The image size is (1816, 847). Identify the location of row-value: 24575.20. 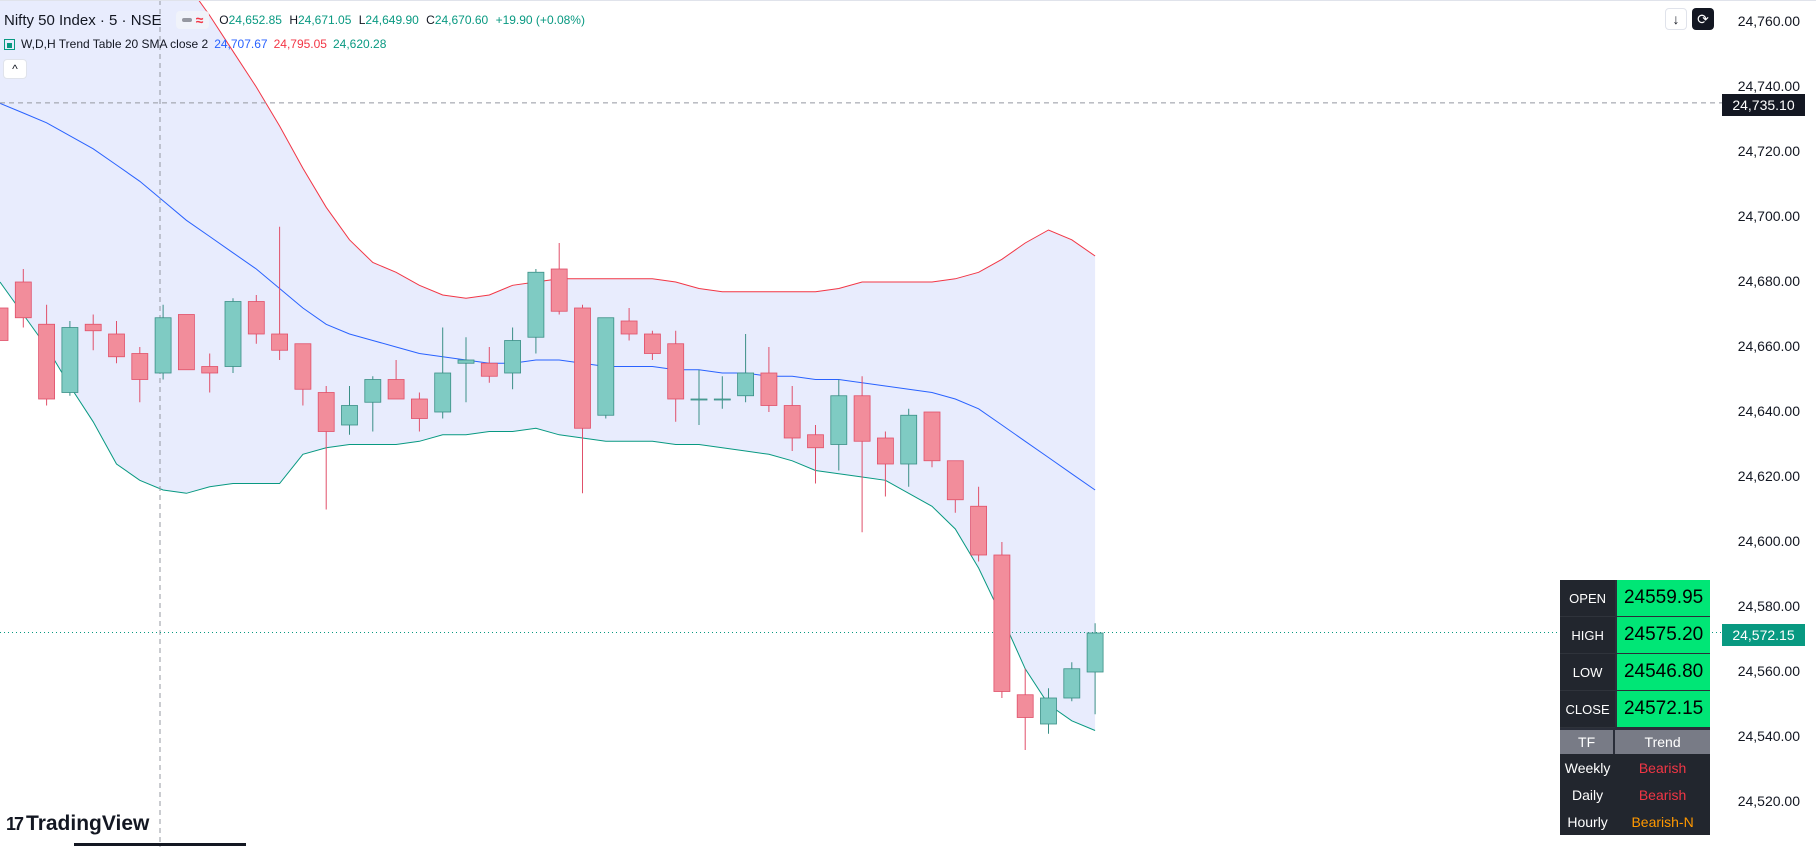
(1662, 635).